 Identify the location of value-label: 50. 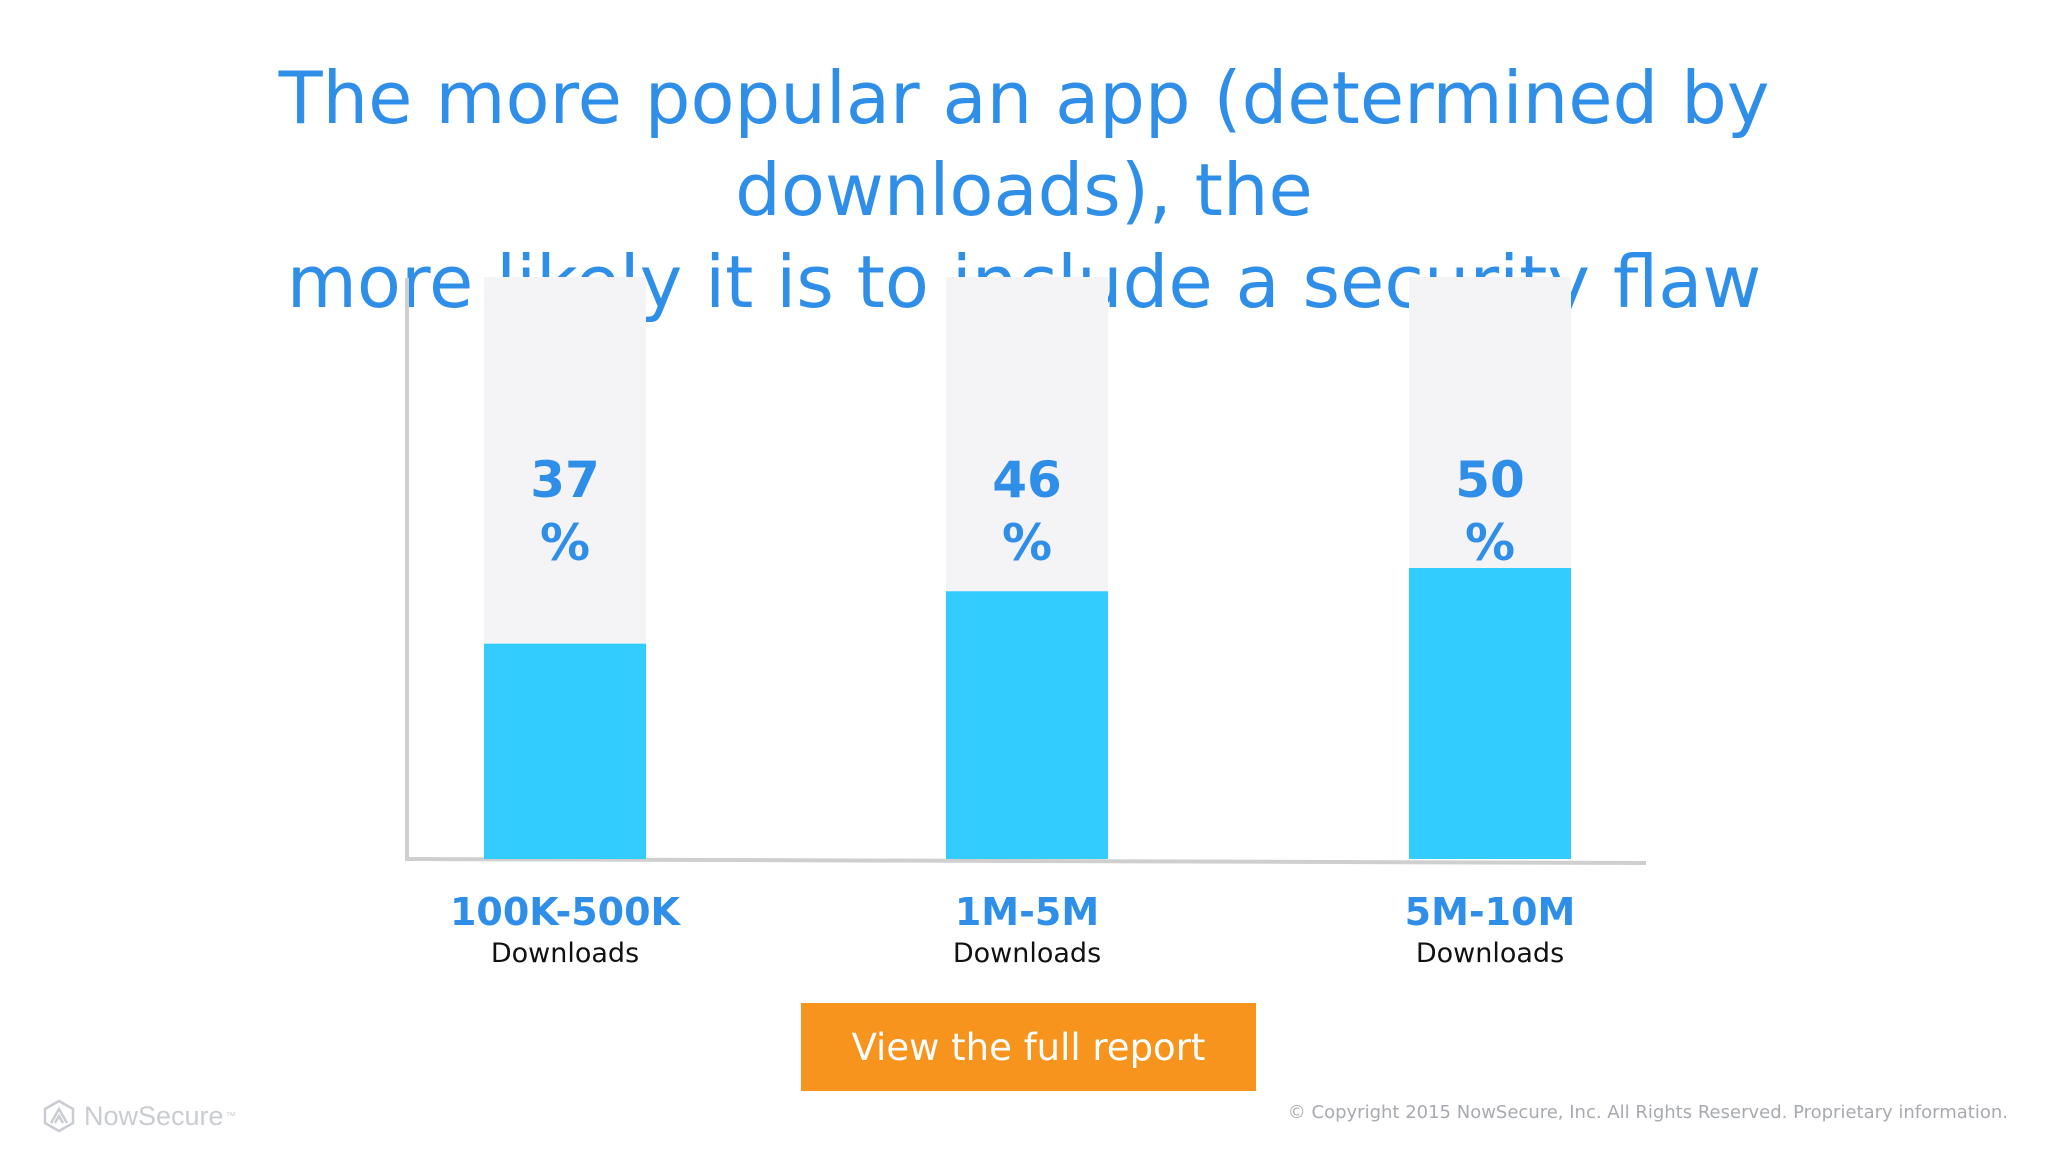
(1490, 480).